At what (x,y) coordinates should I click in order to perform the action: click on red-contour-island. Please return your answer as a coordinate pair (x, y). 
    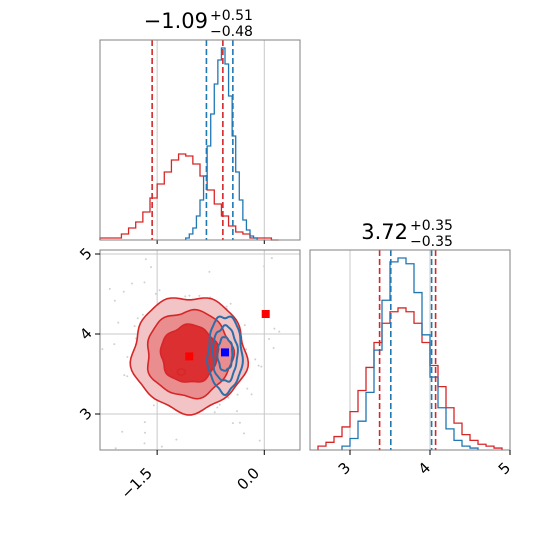
    Looking at the image, I should click on (181, 372).